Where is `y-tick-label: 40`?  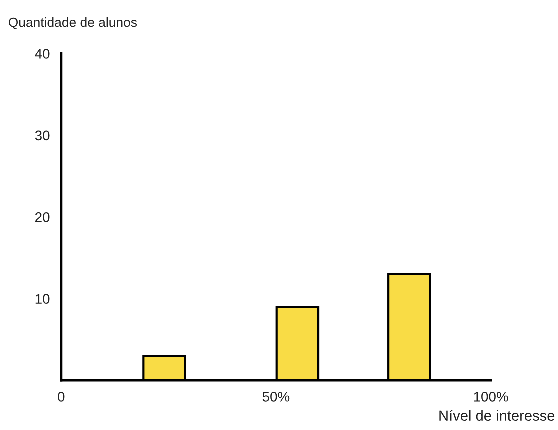
y-tick-label: 40 is located at coordinates (42, 54).